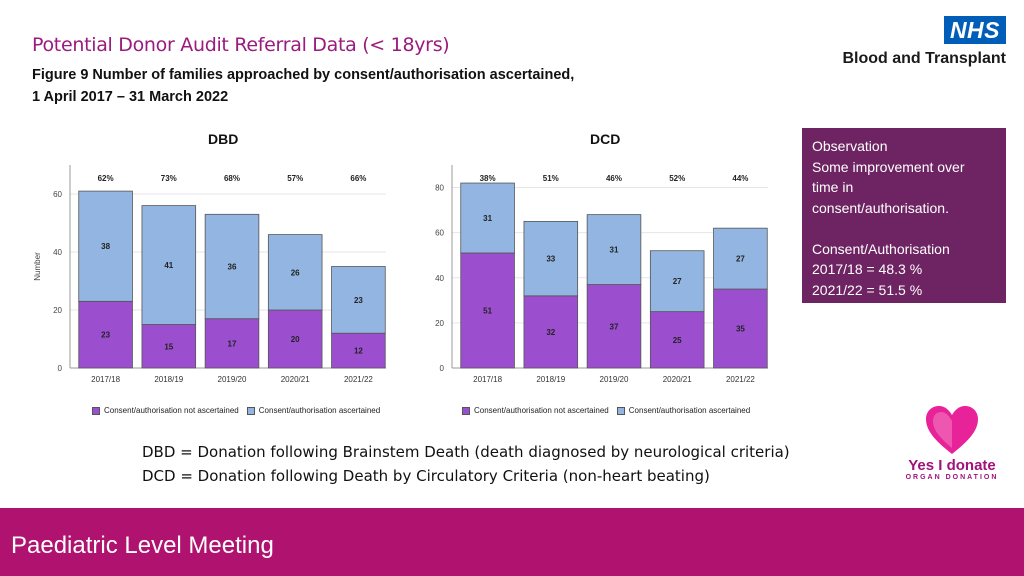 This screenshot has height=576, width=1024. Describe the element at coordinates (106, 178) in the screenshot. I see `percent-label: 62%` at that location.